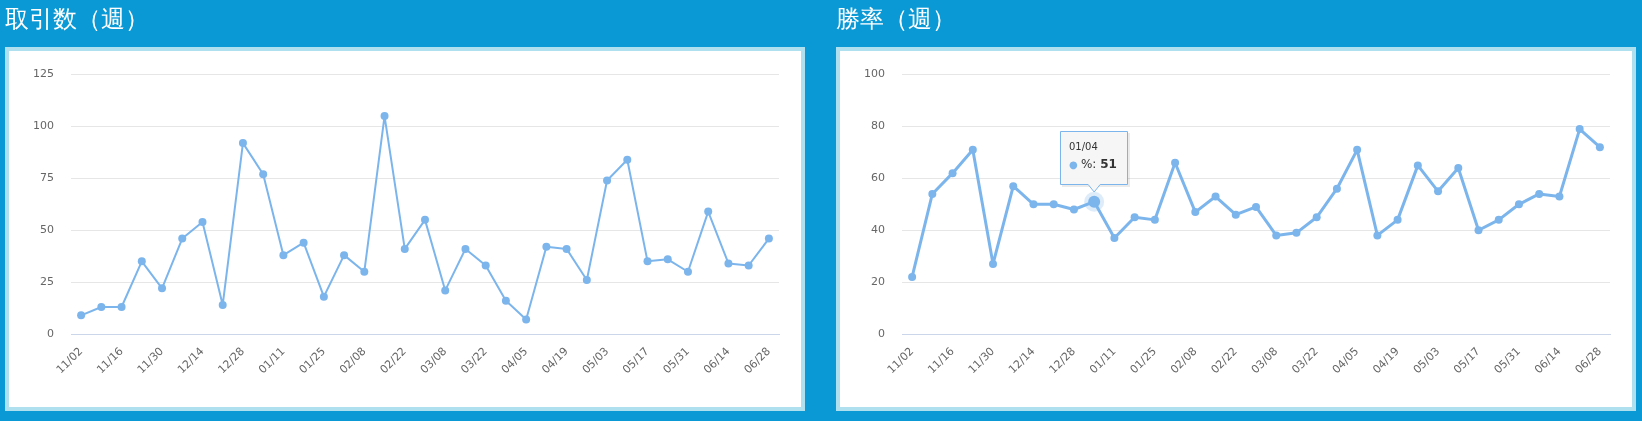 This screenshot has height=421, width=1642. Describe the element at coordinates (47, 281) in the screenshot. I see `y-tick-label: 25` at that location.